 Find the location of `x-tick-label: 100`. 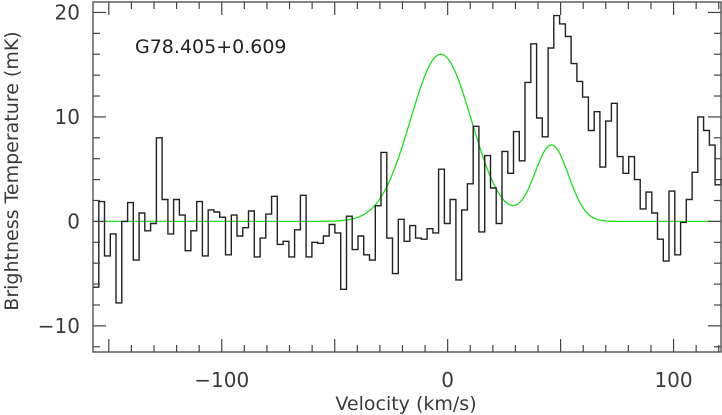

x-tick-label: 100 is located at coordinates (673, 380).